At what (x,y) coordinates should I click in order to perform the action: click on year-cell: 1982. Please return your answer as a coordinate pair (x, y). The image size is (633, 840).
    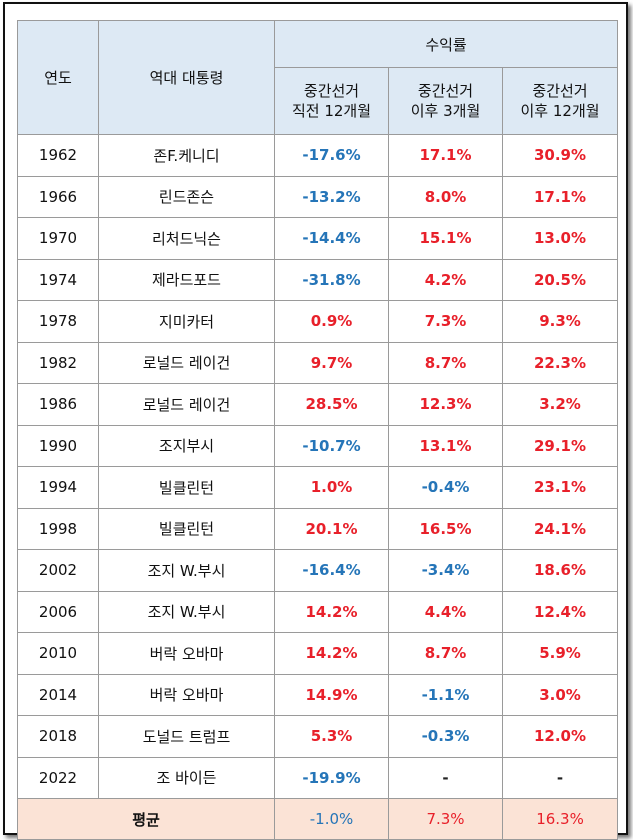
    Looking at the image, I should click on (58, 362).